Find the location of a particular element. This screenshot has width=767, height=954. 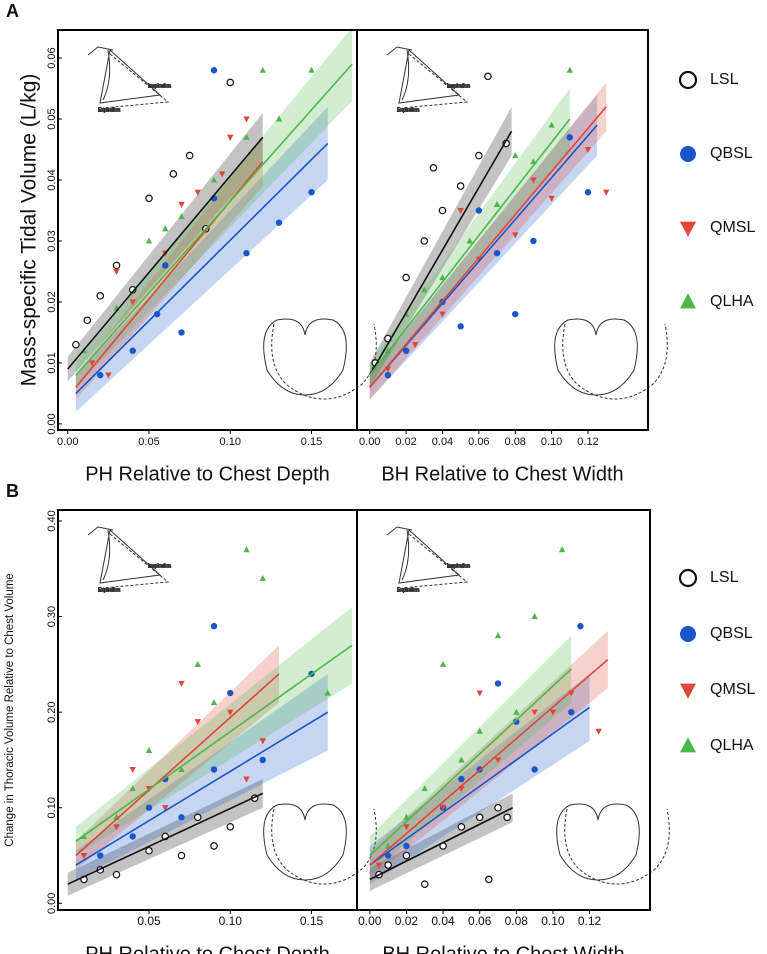

y-tick-label: 0.40 is located at coordinates (52, 520).